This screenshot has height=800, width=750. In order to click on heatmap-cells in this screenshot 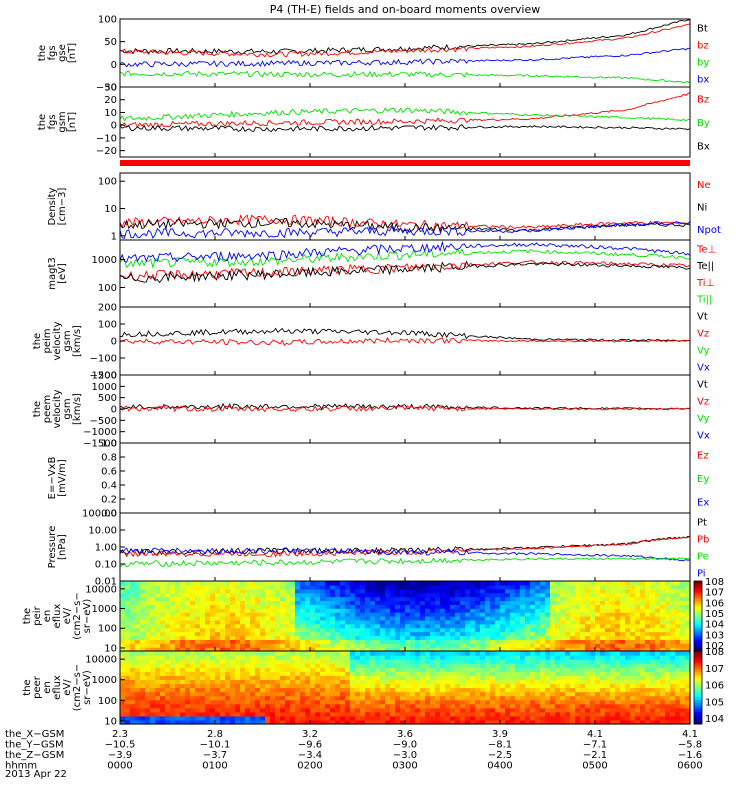, I will do `click(405, 688)`.